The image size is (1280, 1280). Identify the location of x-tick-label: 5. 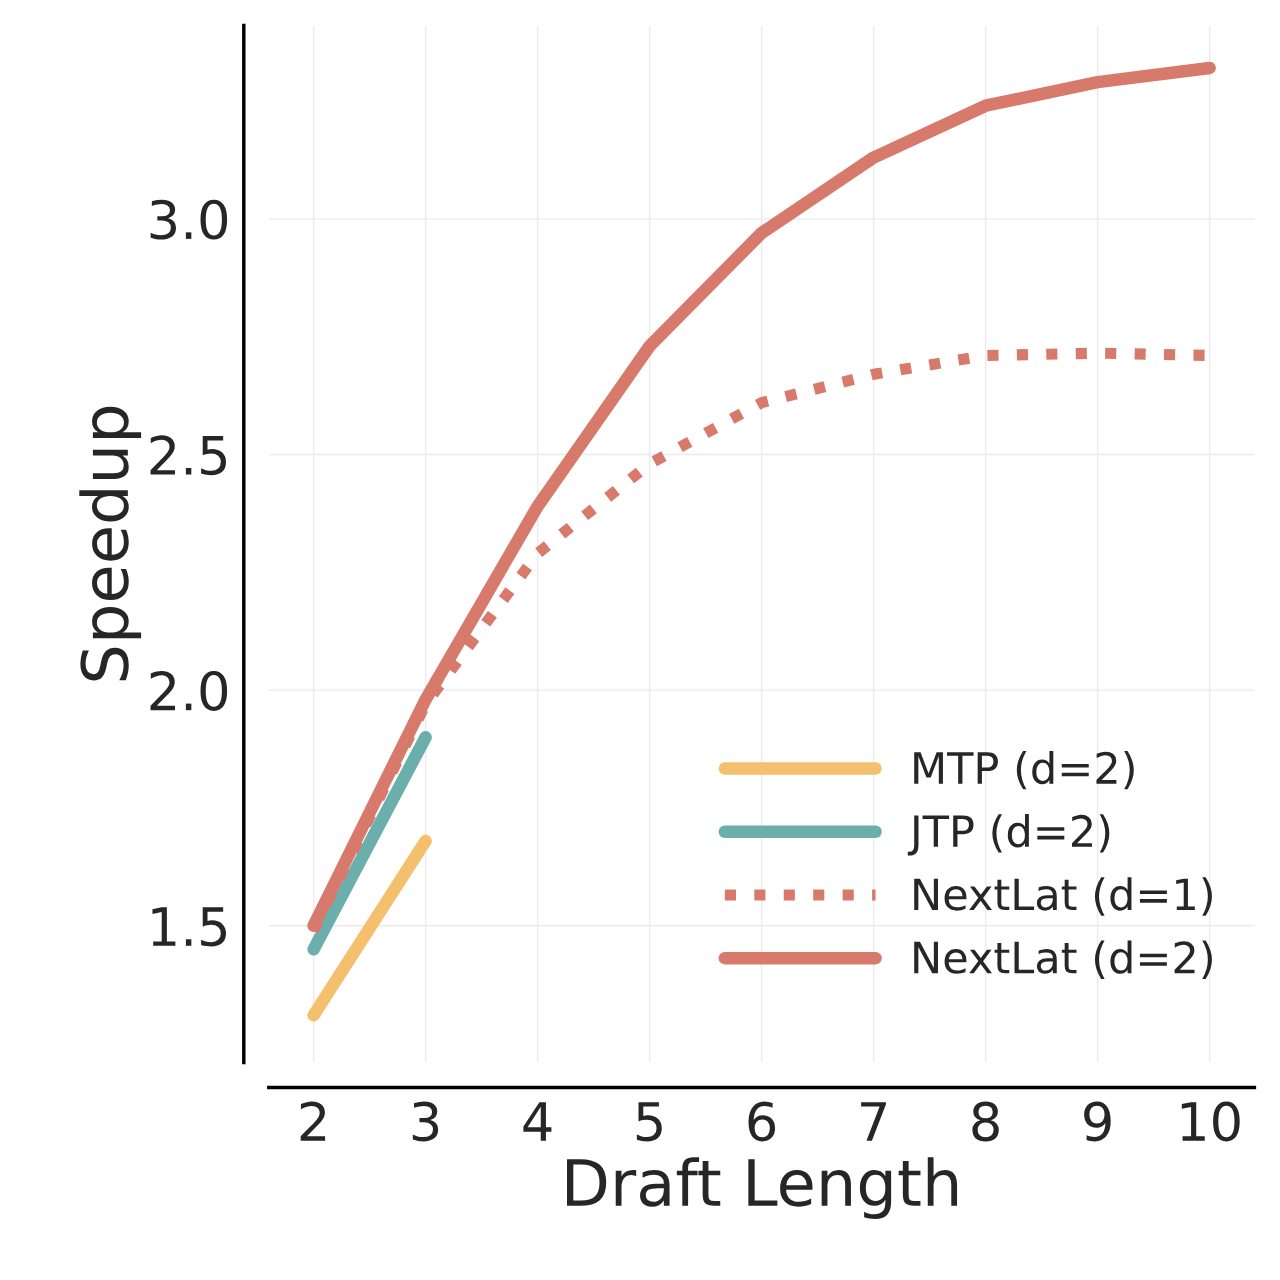
(649, 1122).